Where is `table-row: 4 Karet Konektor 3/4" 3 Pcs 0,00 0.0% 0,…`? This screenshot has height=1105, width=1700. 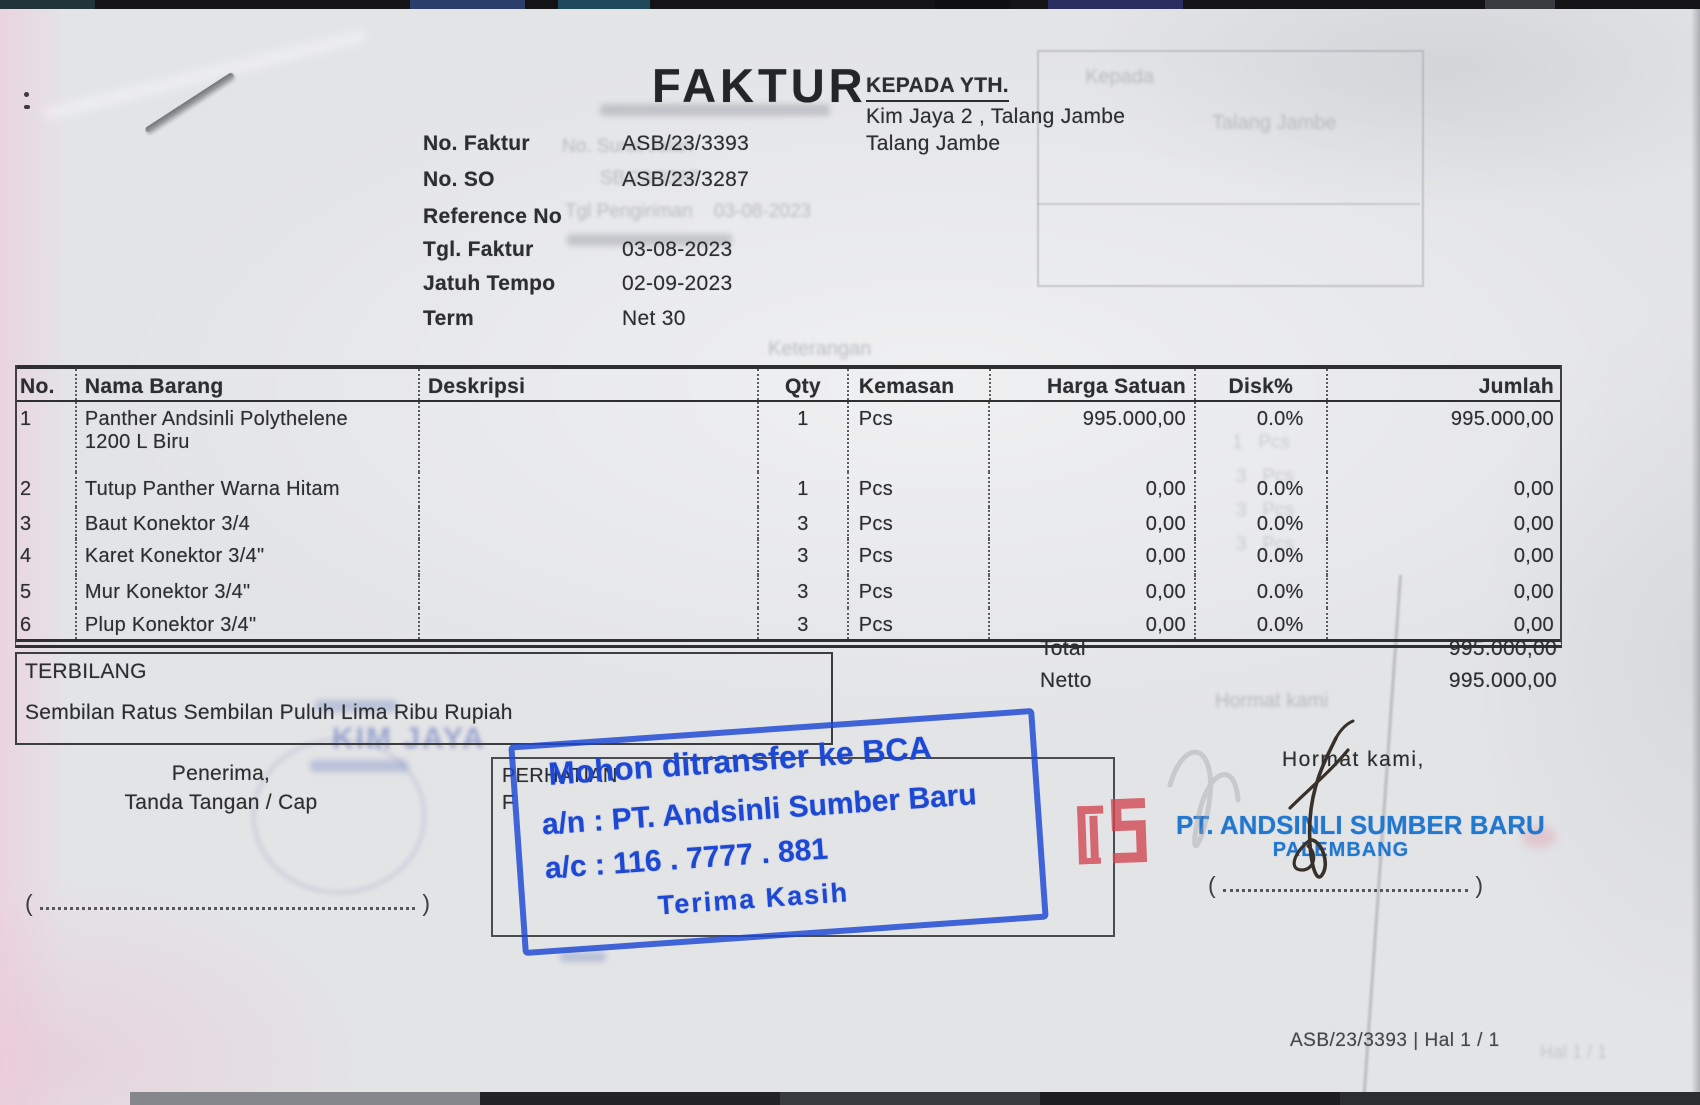
table-row: 4 Karet Konektor 3/4" 3 Pcs 0,00 0.0% 0,… is located at coordinates (788, 557).